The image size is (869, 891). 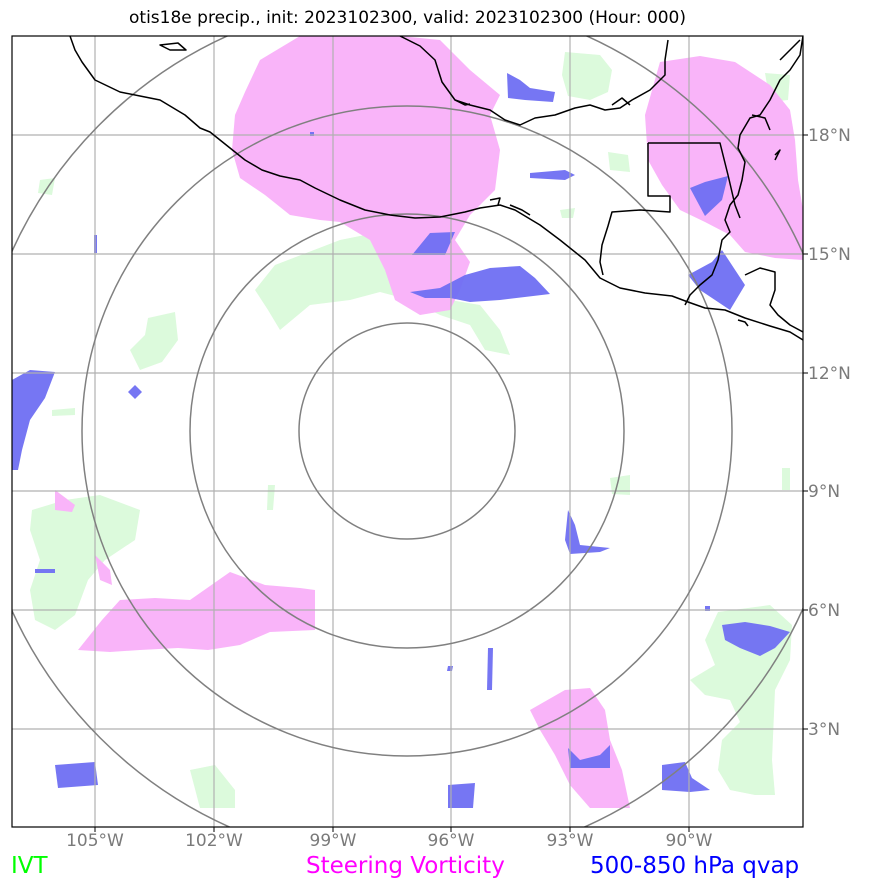 I want to click on legend-steering-vorticity: Steering Vorticity, so click(x=405, y=866).